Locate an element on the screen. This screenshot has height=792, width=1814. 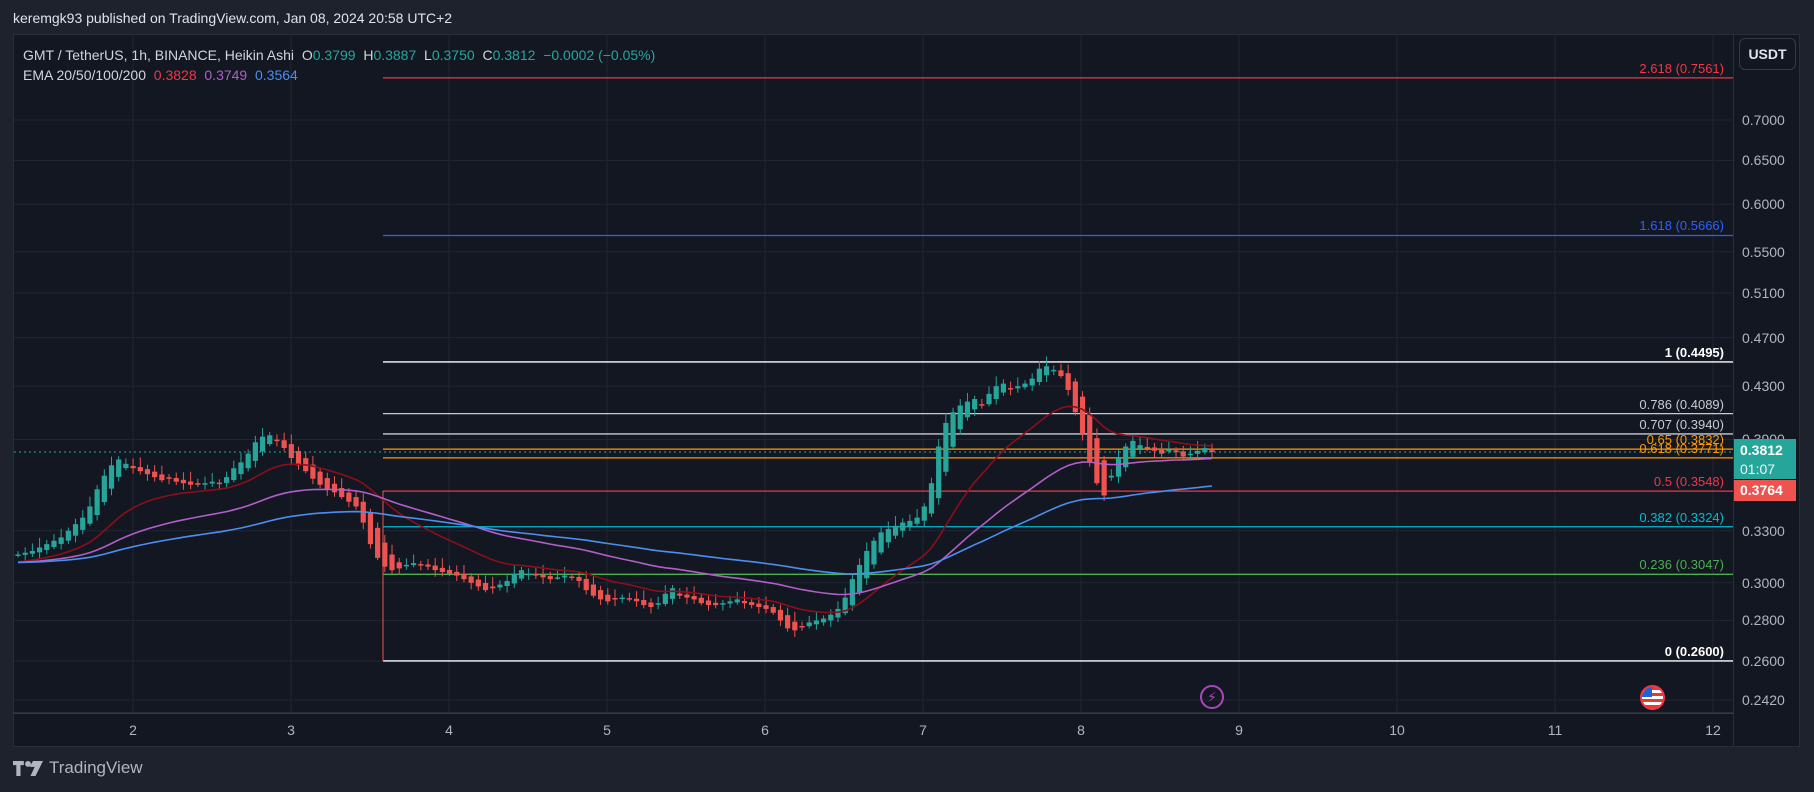
fib-level-label: 0.707 (0.3940) is located at coordinates (1681, 424).